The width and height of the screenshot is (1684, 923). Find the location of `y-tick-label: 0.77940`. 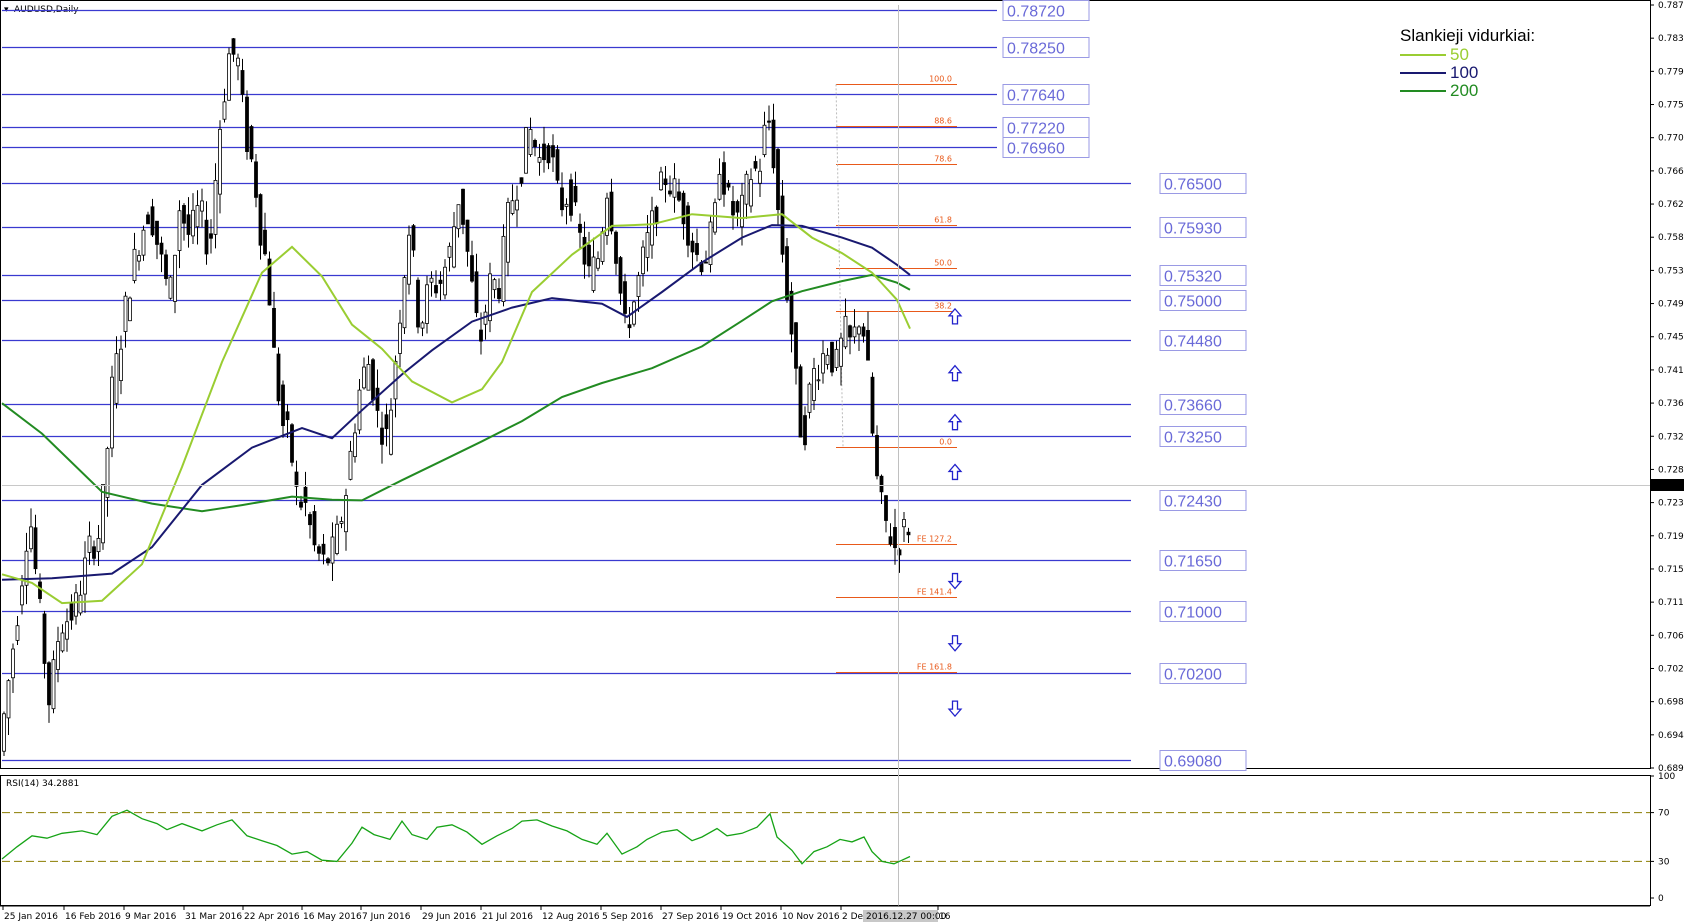

y-tick-label: 0.77940 is located at coordinates (1671, 72).